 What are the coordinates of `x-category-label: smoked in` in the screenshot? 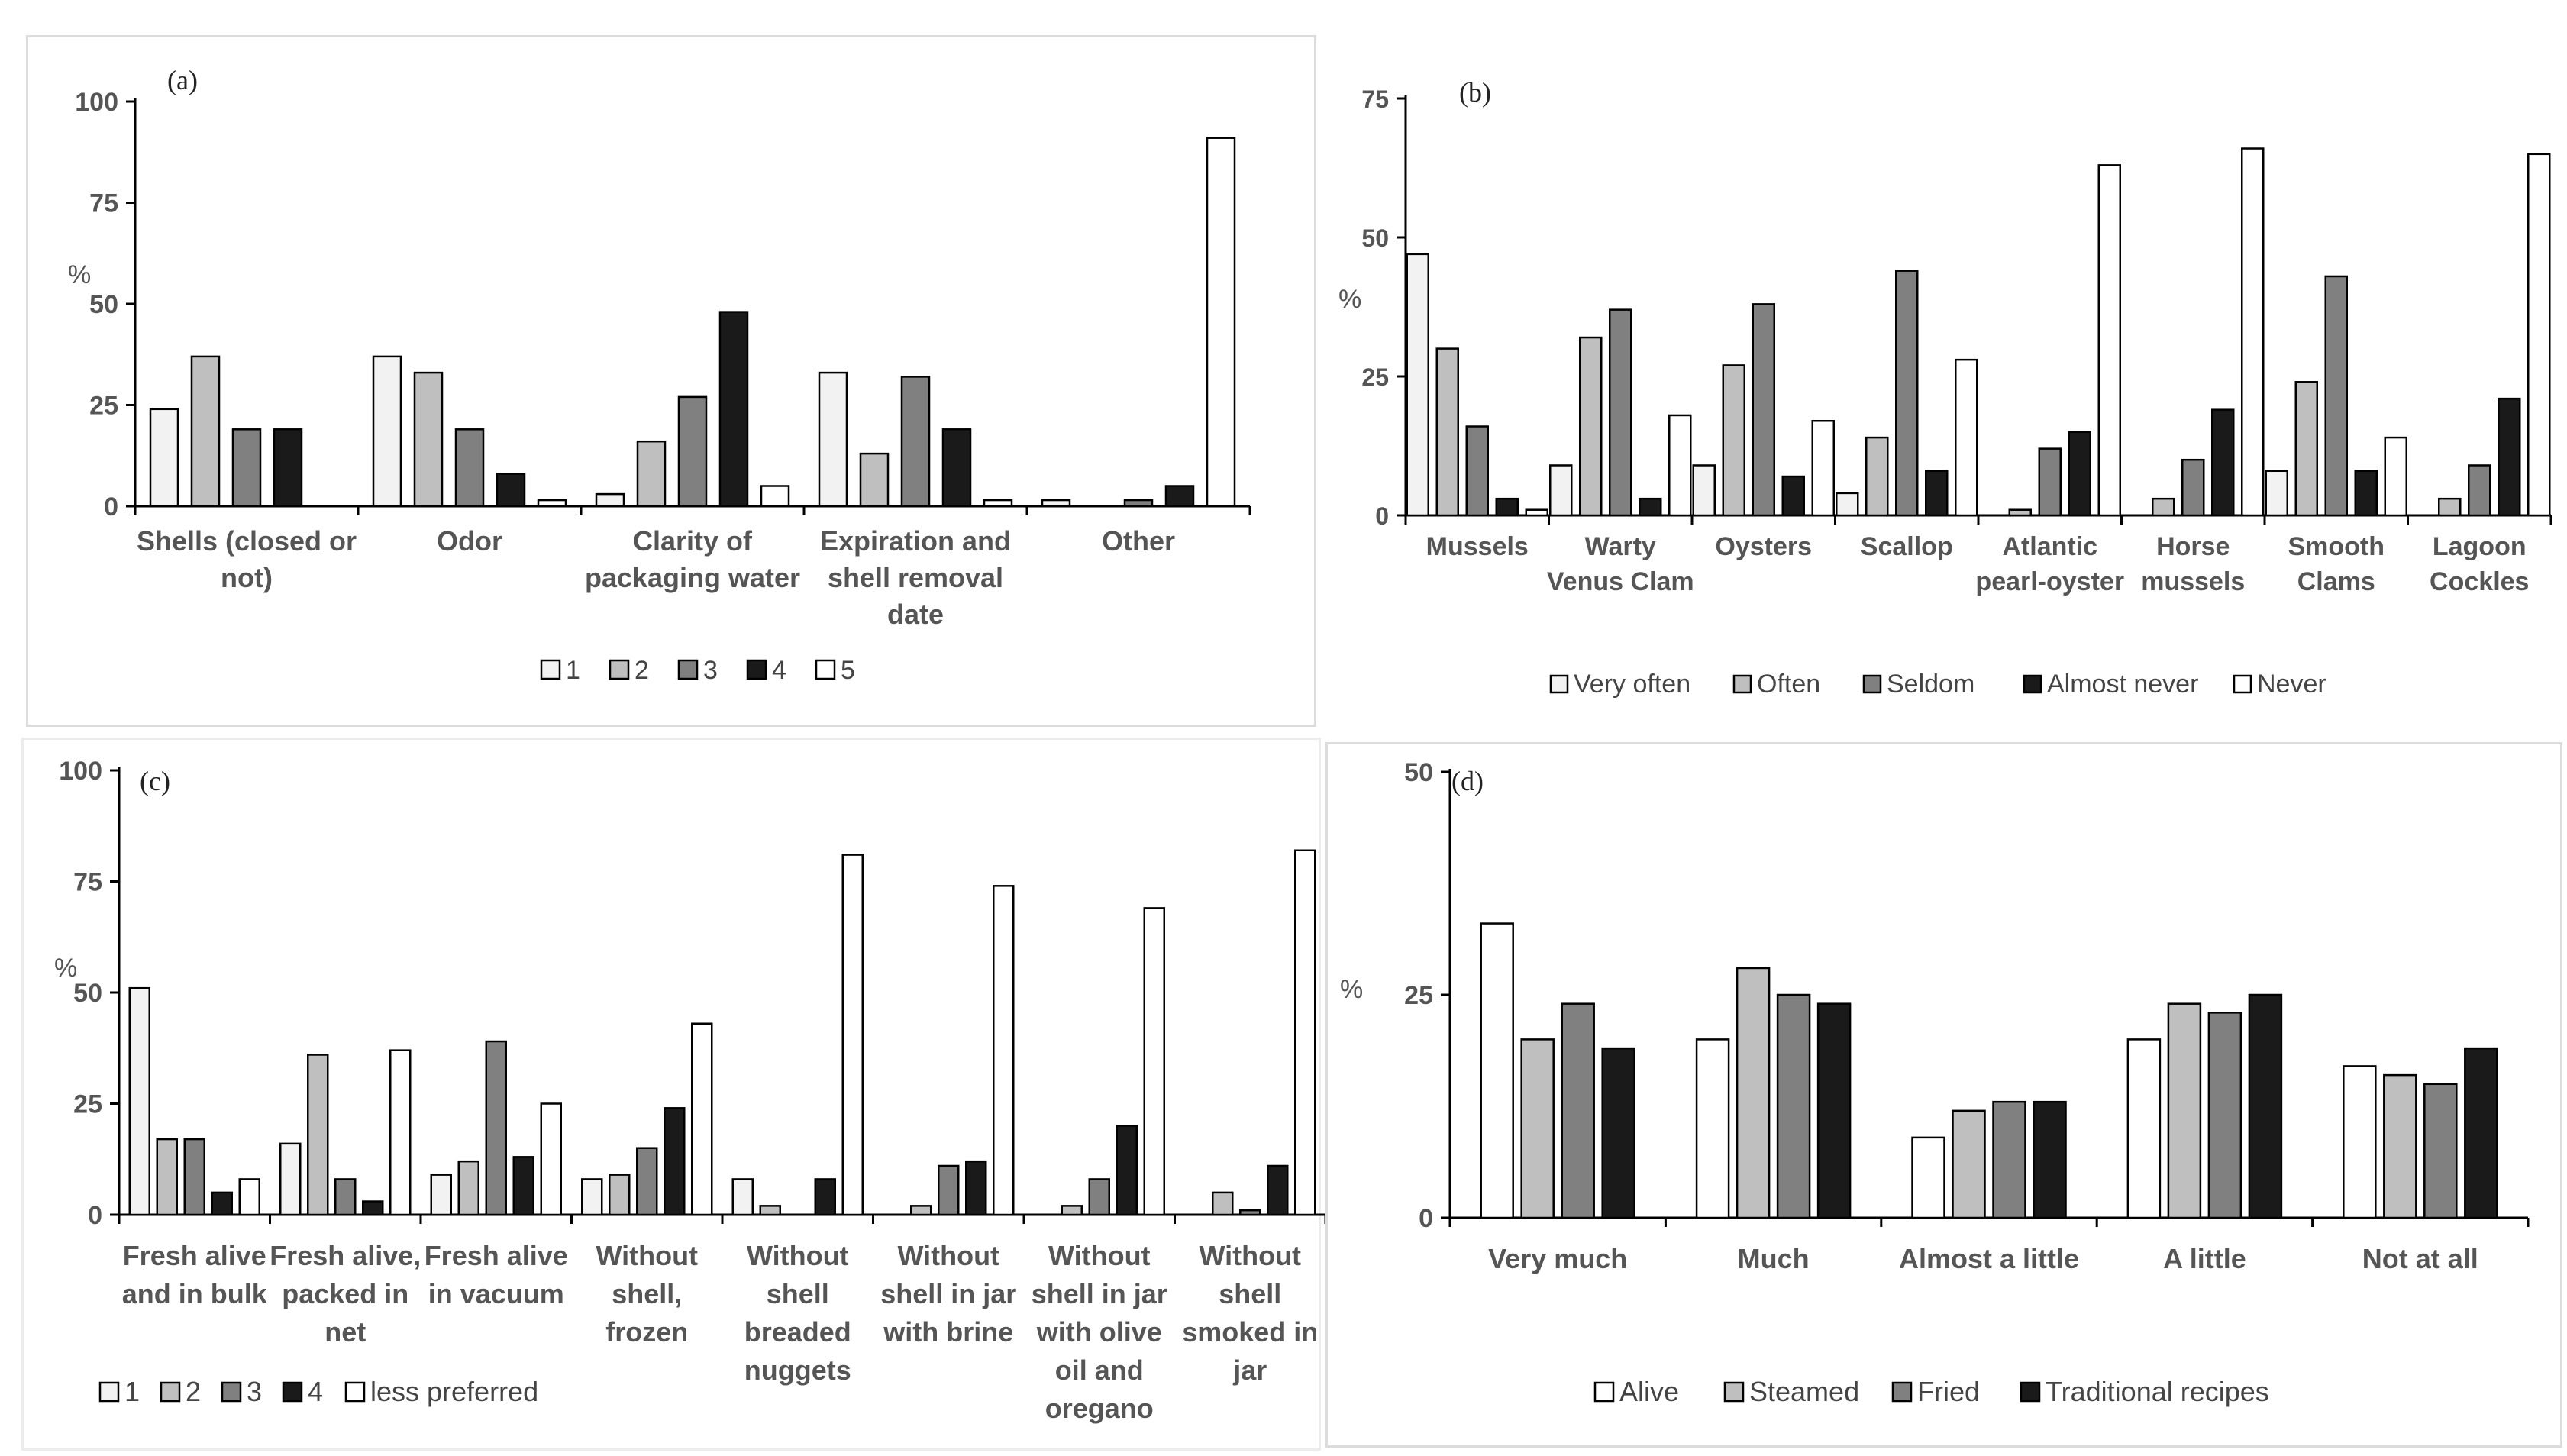 It's located at (1250, 1332).